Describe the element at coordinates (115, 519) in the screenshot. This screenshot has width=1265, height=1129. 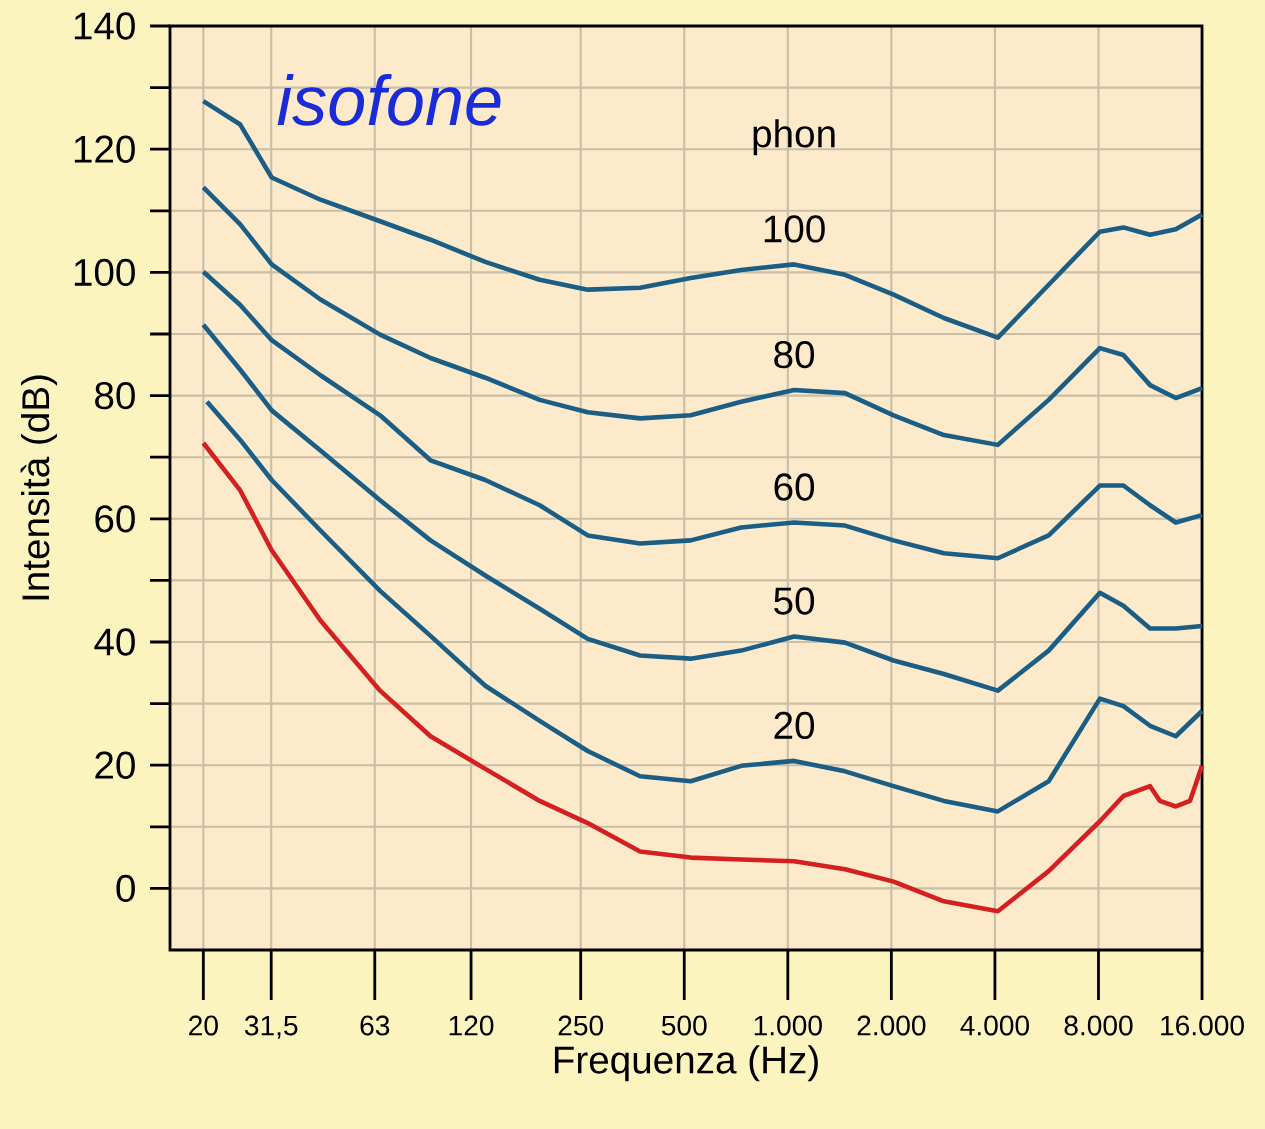
I see `y-tick-label: 60` at that location.